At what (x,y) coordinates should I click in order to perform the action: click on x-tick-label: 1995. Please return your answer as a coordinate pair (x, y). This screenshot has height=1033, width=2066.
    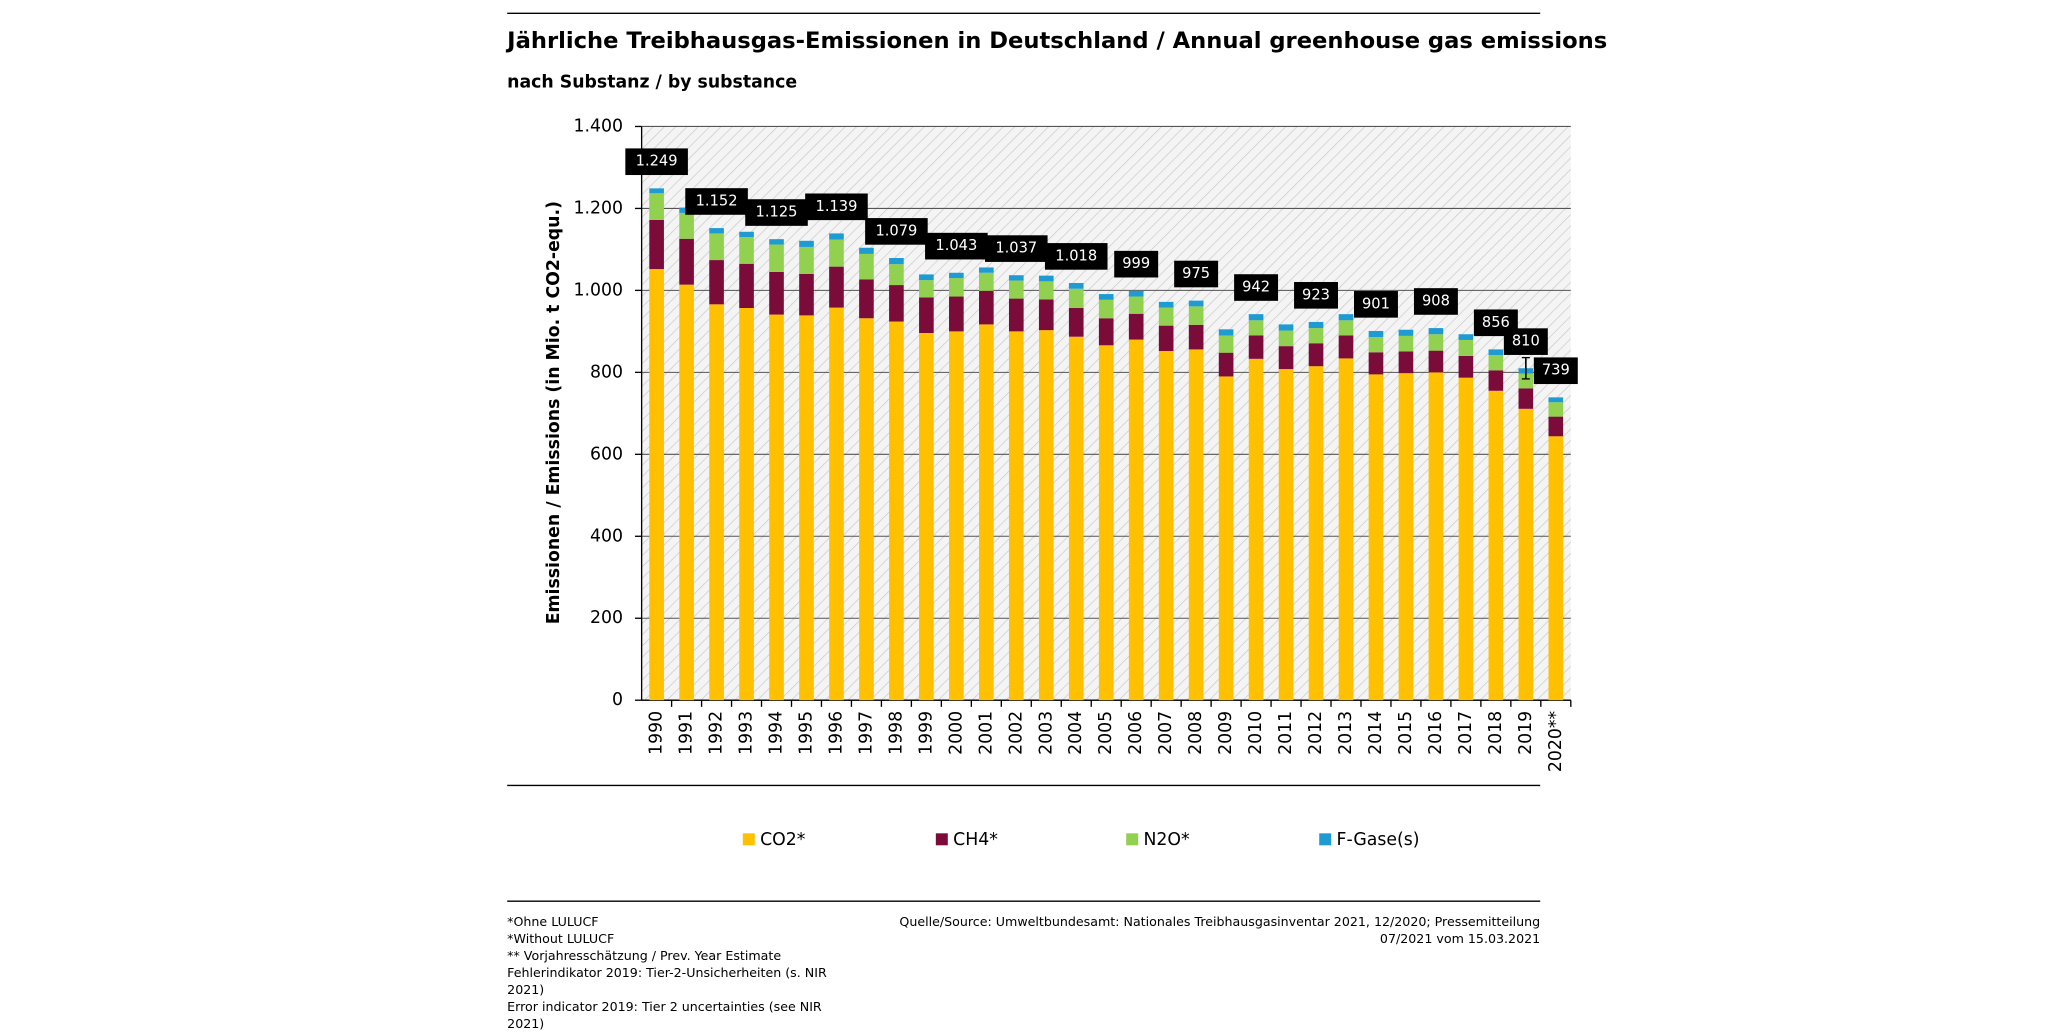
    Looking at the image, I should click on (806, 733).